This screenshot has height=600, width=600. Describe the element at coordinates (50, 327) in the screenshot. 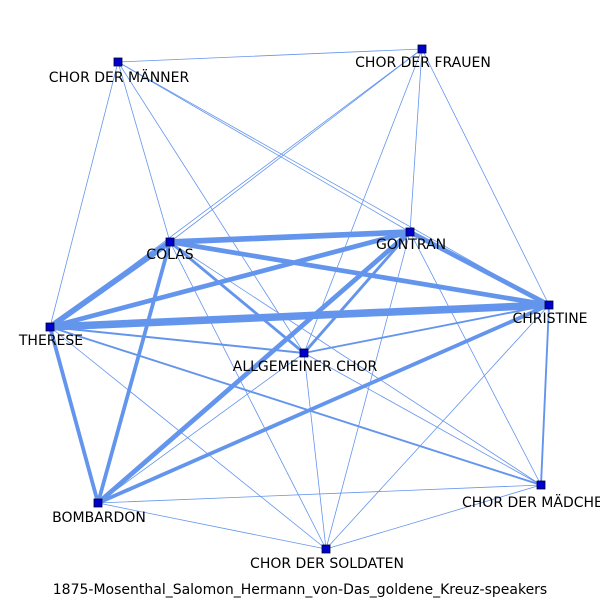

I see `node-therese` at that location.